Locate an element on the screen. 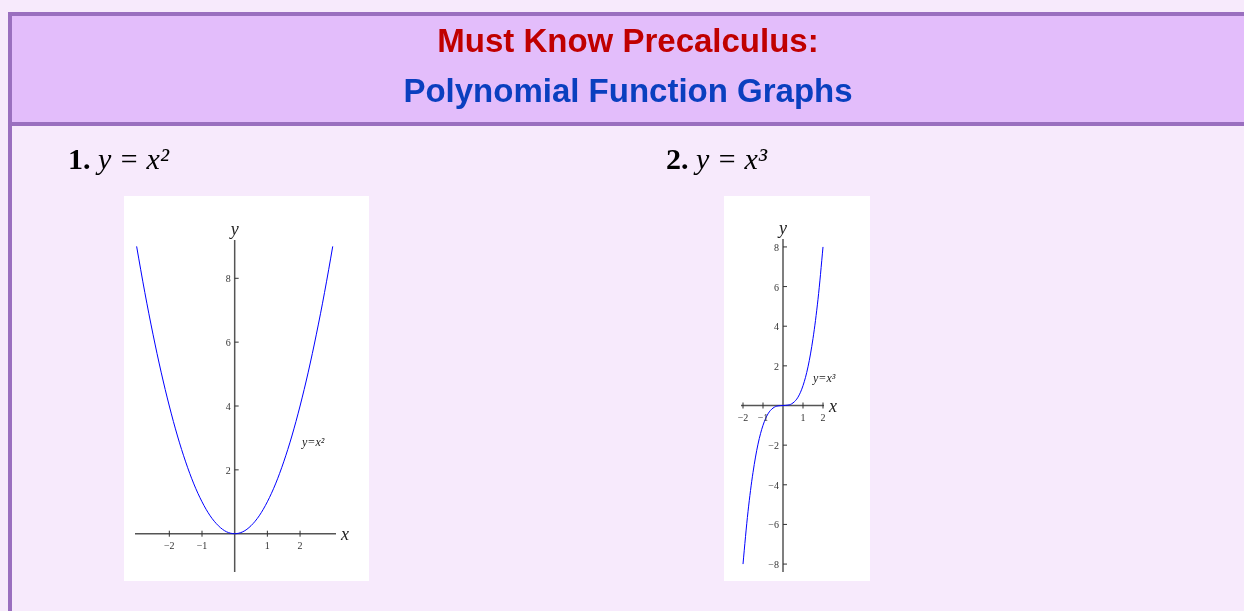  y-tick-label: −2 is located at coordinates (773, 446).